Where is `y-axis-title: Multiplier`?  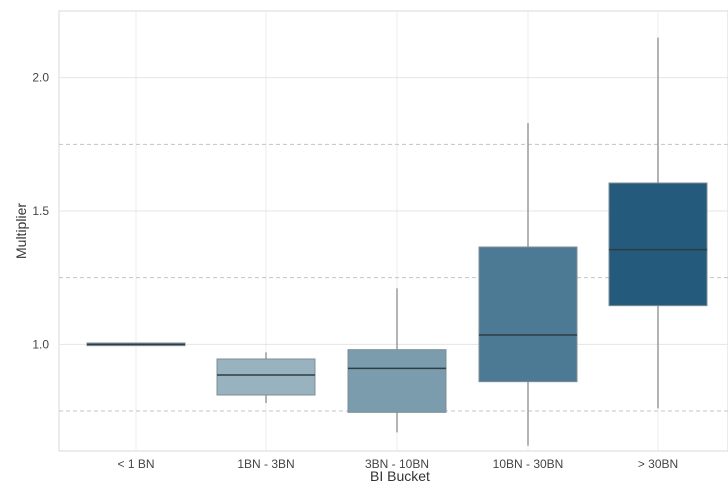
y-axis-title: Multiplier is located at coordinates (21, 231).